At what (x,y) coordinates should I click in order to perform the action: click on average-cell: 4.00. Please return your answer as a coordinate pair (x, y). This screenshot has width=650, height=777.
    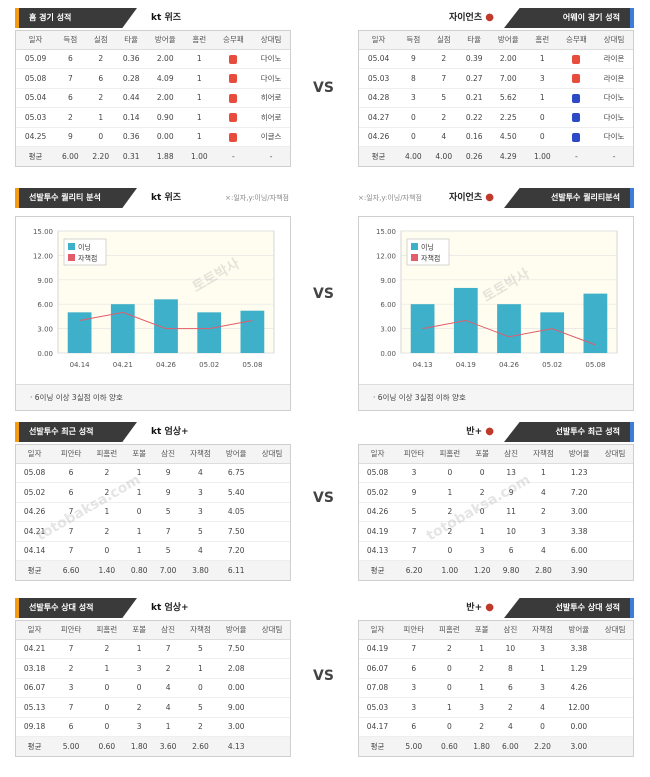
    Looking at the image, I should click on (413, 156).